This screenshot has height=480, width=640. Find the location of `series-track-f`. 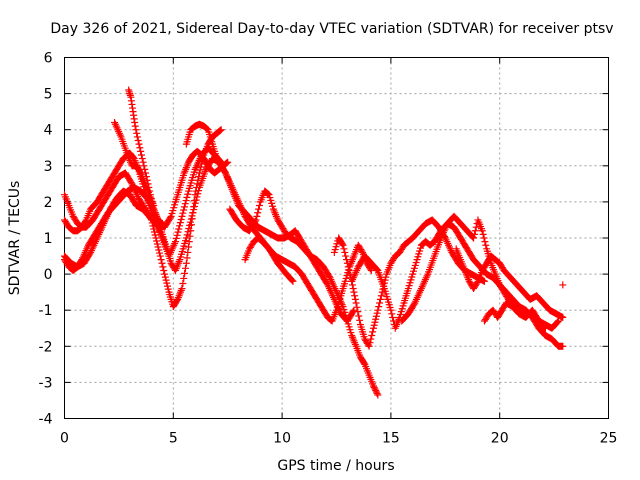

series-track-f is located at coordinates (145, 157).